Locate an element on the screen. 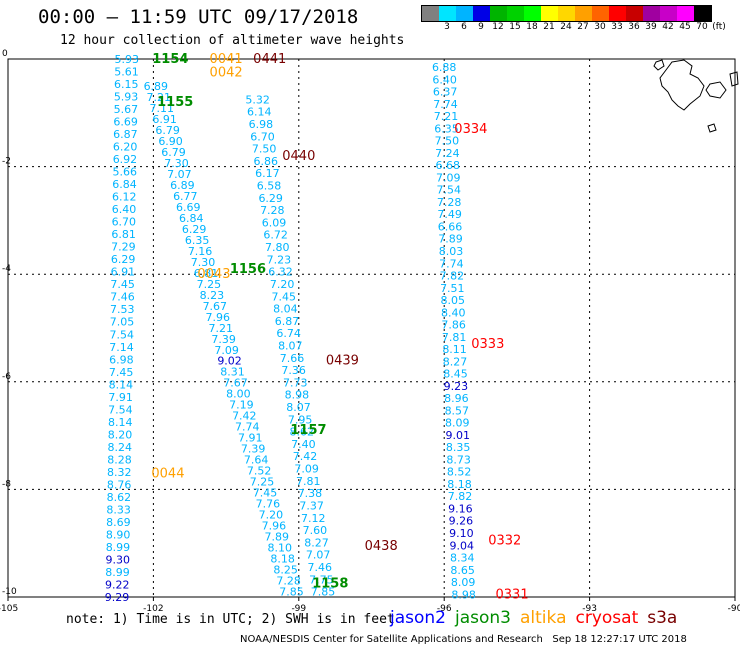  swh-value-label: 7.28 is located at coordinates (288, 581).